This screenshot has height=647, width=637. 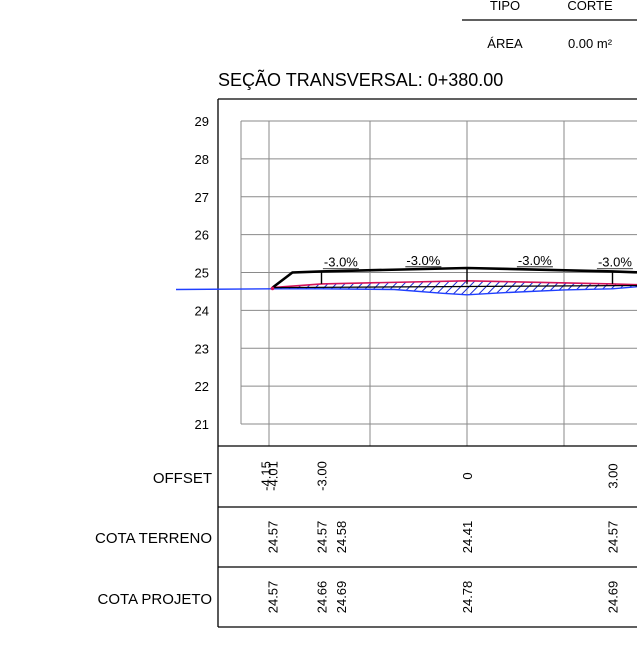 I want to click on tipo-label: TIPO, so click(x=505, y=6).